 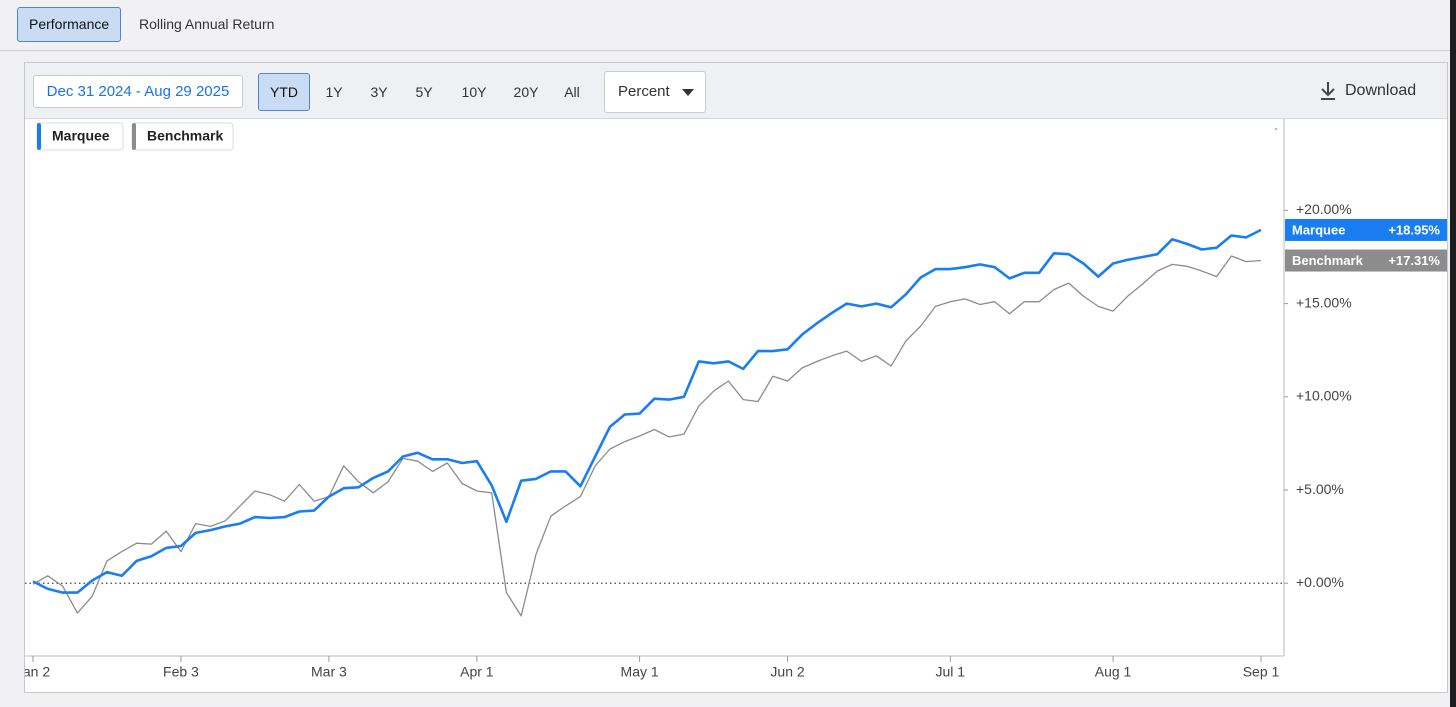 What do you see at coordinates (1328, 260) in the screenshot?
I see `end-flag-name: Benchmark` at bounding box center [1328, 260].